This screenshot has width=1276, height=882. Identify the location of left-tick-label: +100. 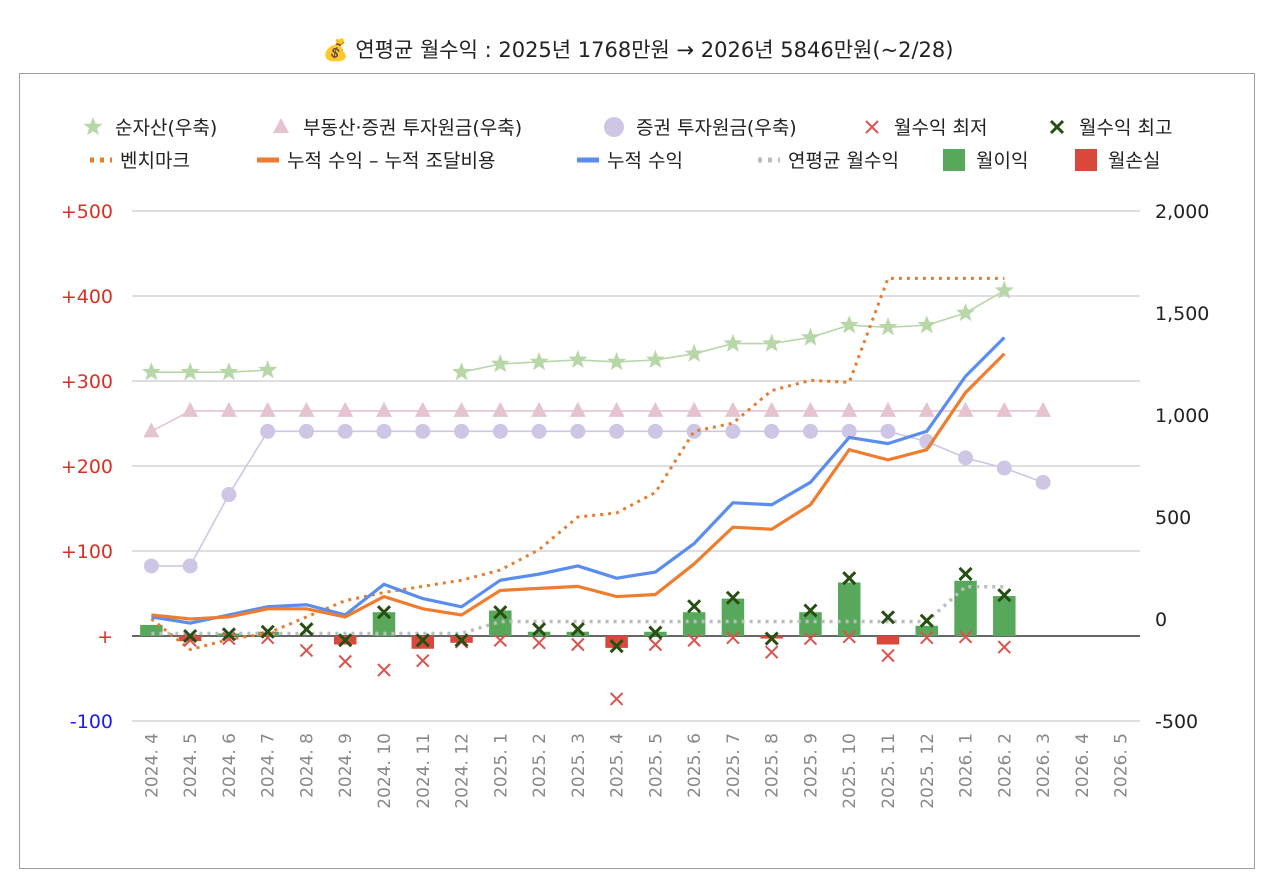
(87, 552).